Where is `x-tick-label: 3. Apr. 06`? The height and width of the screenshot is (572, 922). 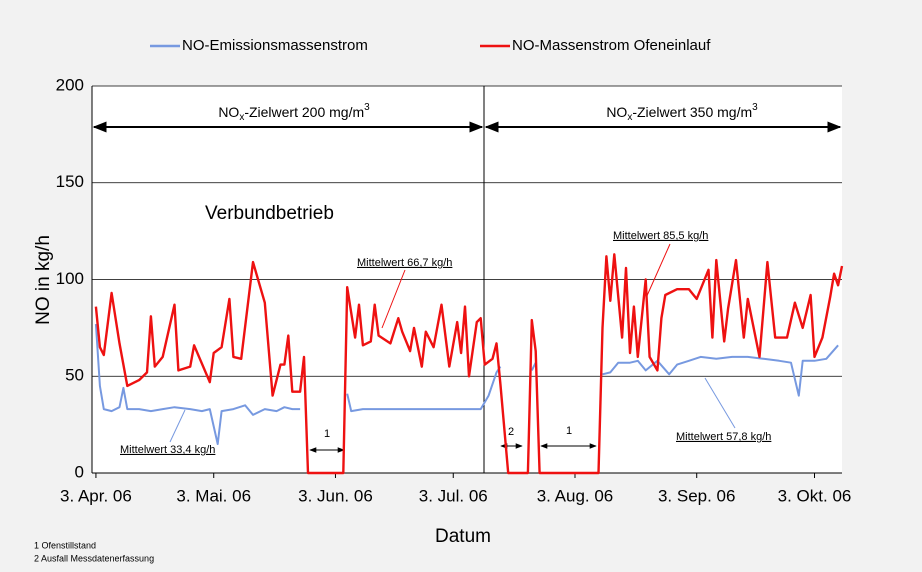 x-tick-label: 3. Apr. 06 is located at coordinates (96, 495).